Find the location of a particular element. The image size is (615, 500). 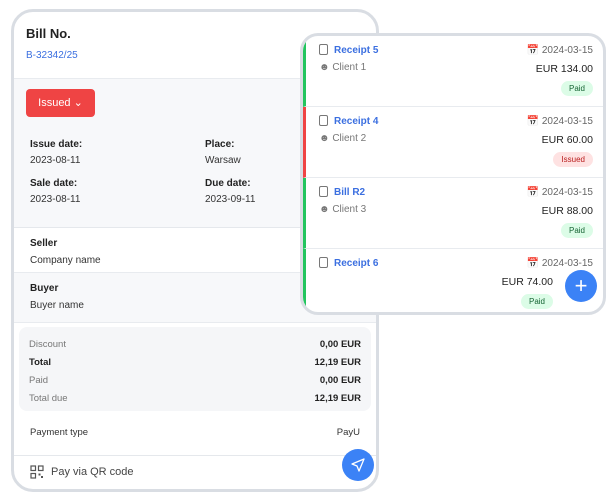

summary-row: Discount 0,00 EUR is located at coordinates (195, 344).